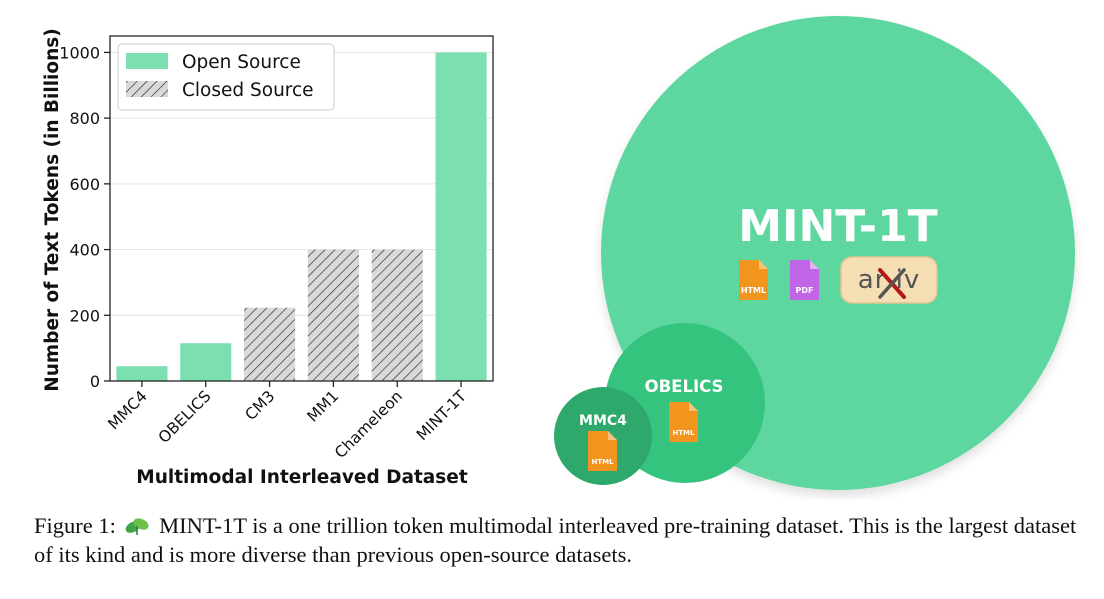 This screenshot has width=1104, height=599. What do you see at coordinates (248, 90) in the screenshot?
I see `legend-label-closed: Closed Source` at bounding box center [248, 90].